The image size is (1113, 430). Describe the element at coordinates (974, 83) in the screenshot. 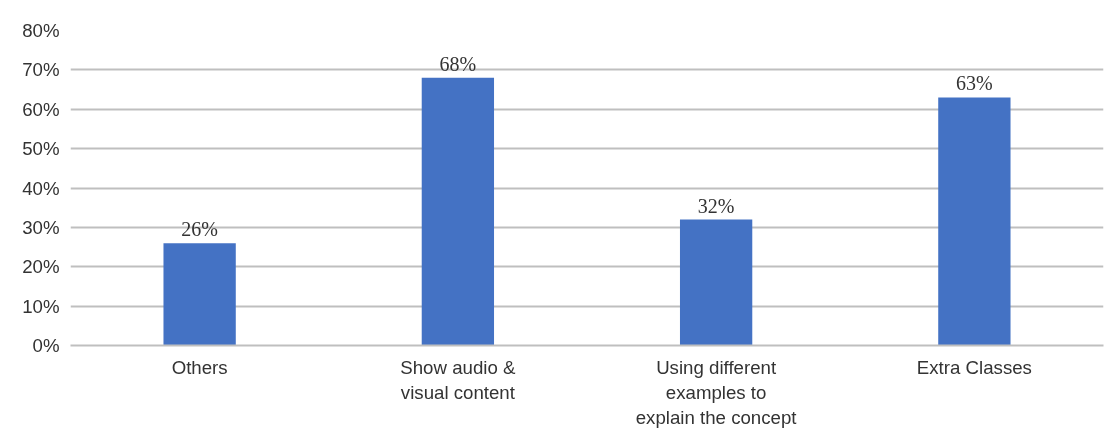

I see `data-label: 63%` at that location.